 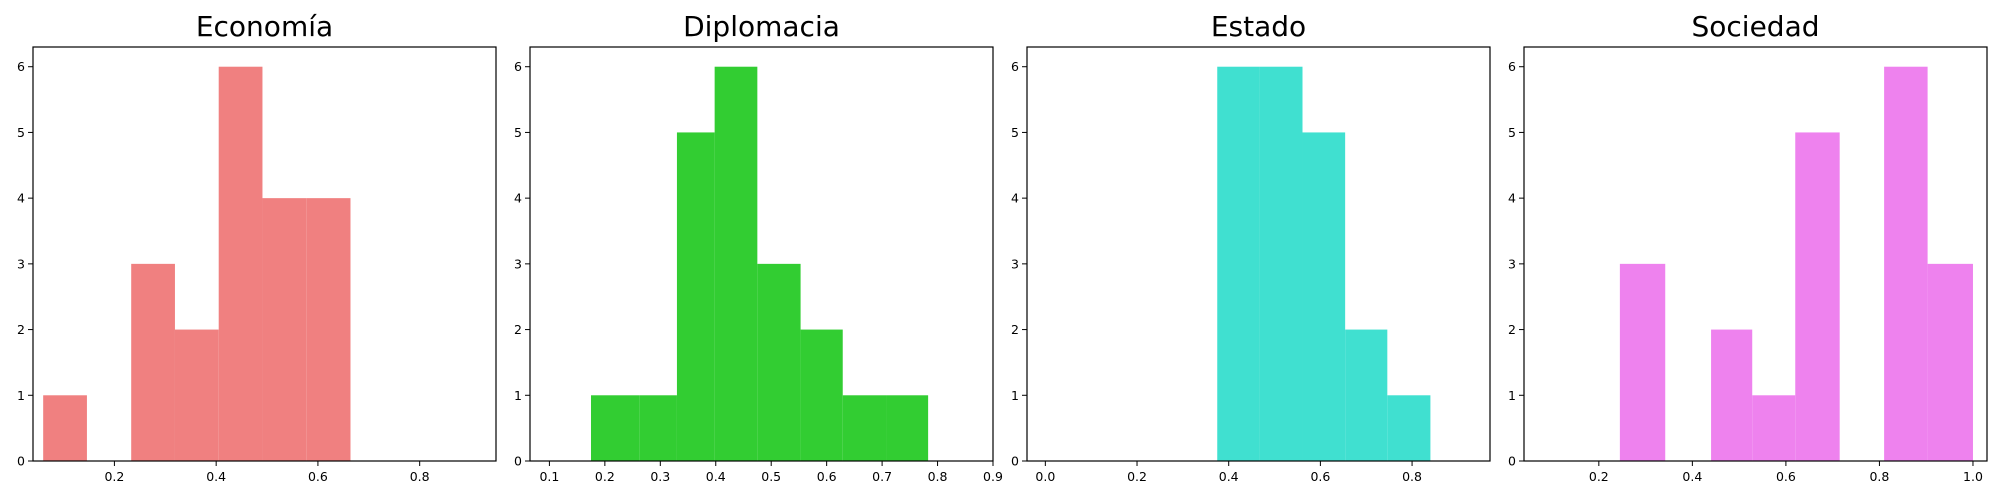 What do you see at coordinates (549, 476) in the screenshot?
I see `x-tick-label: 0.1` at bounding box center [549, 476].